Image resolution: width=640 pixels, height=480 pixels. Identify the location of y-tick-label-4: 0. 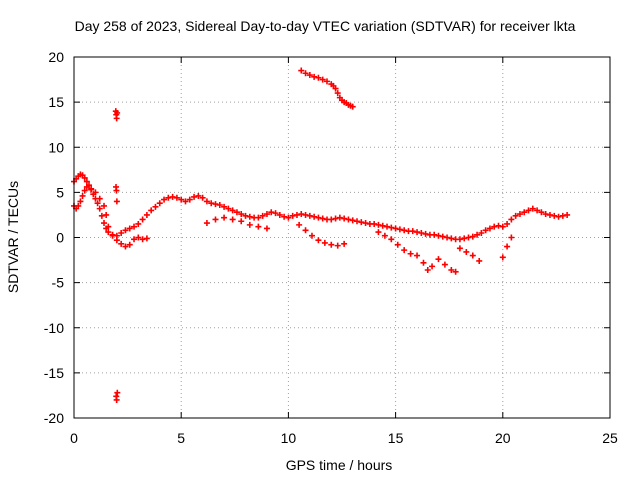
(60, 238).